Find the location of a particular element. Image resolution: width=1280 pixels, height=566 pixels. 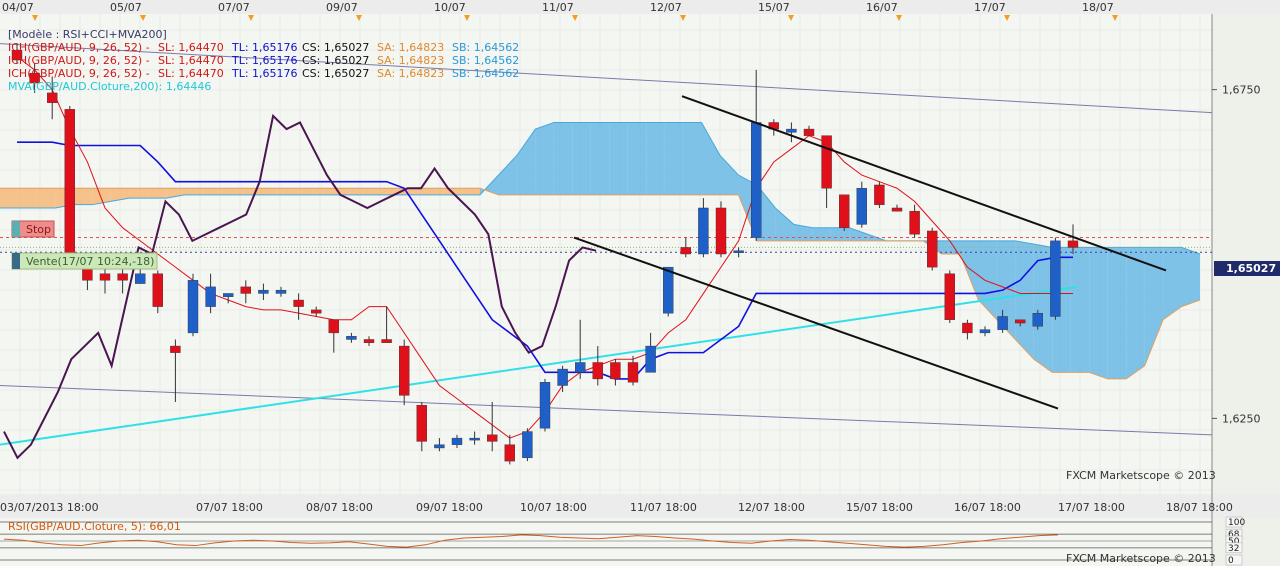

rsi-level-label: 32 is located at coordinates (1233, 549).